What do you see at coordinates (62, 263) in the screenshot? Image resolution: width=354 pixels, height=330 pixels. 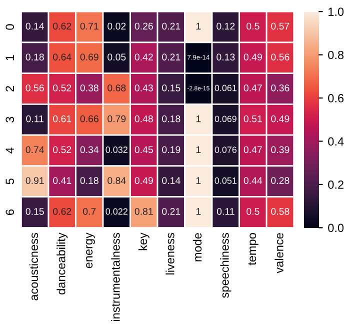 I see `x-tick-label: danceability` at bounding box center [62, 263].